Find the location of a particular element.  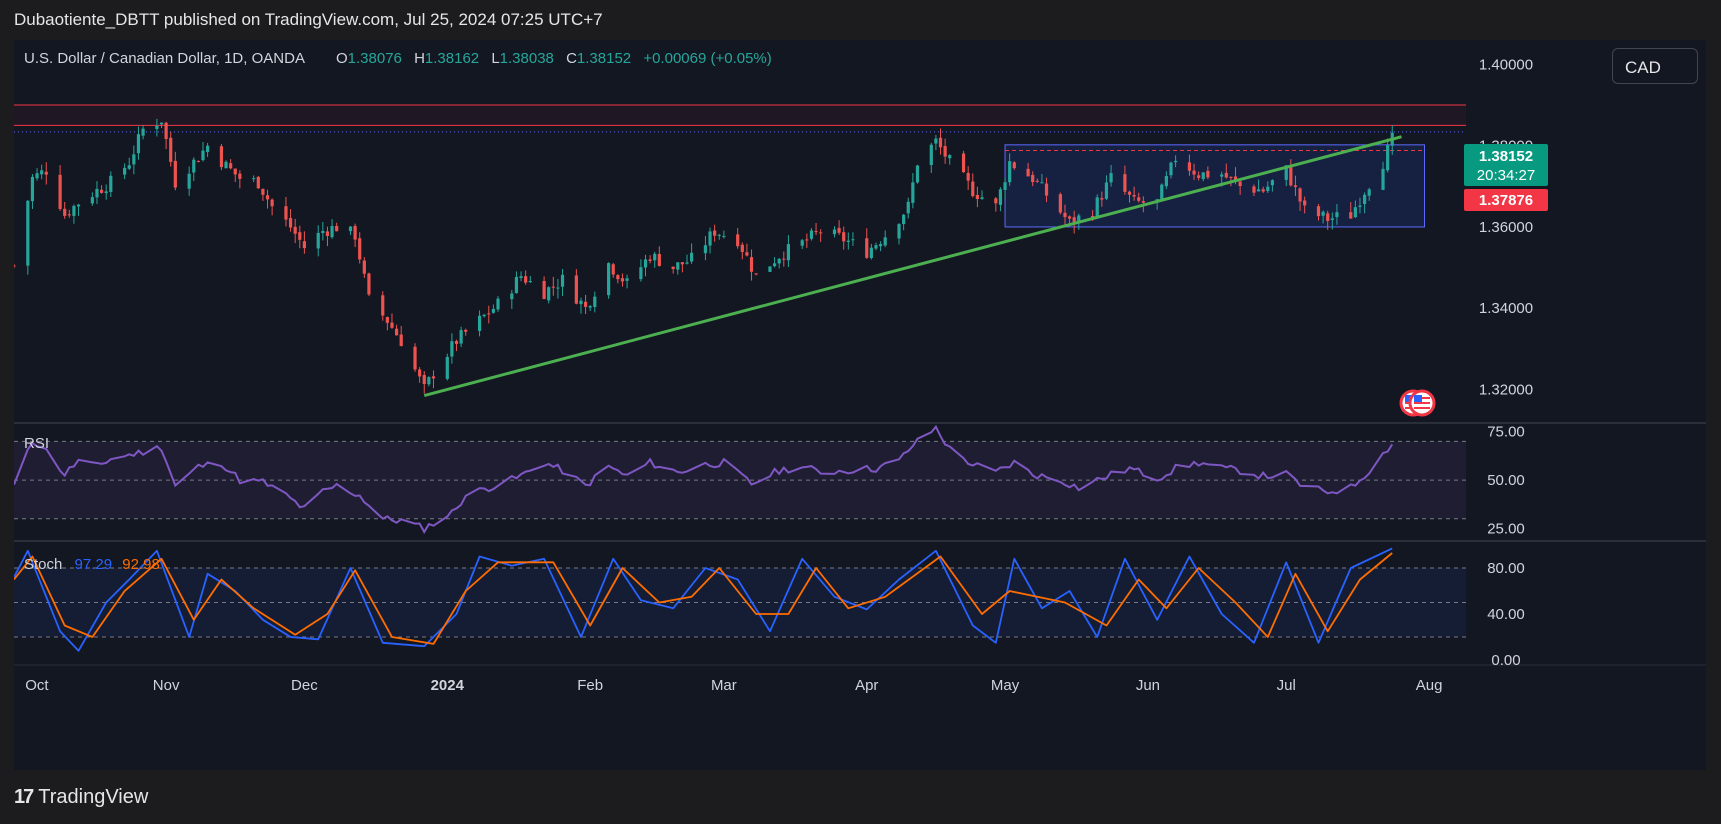

time-axis-tick: Oct is located at coordinates (37, 685).